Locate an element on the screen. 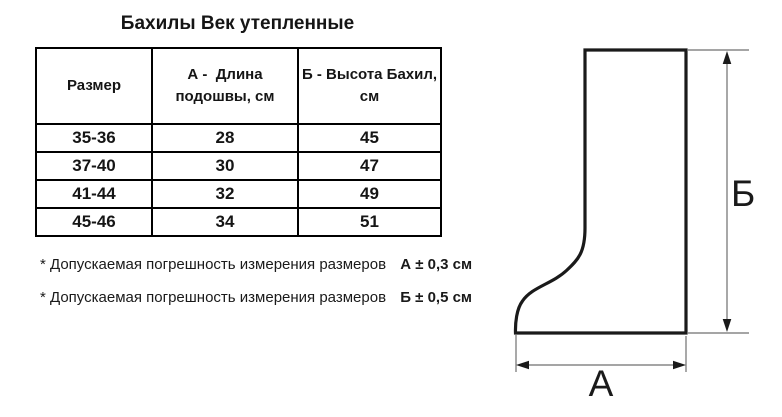 The height and width of the screenshot is (417, 782). sole-length-cell: 34 is located at coordinates (225, 222).